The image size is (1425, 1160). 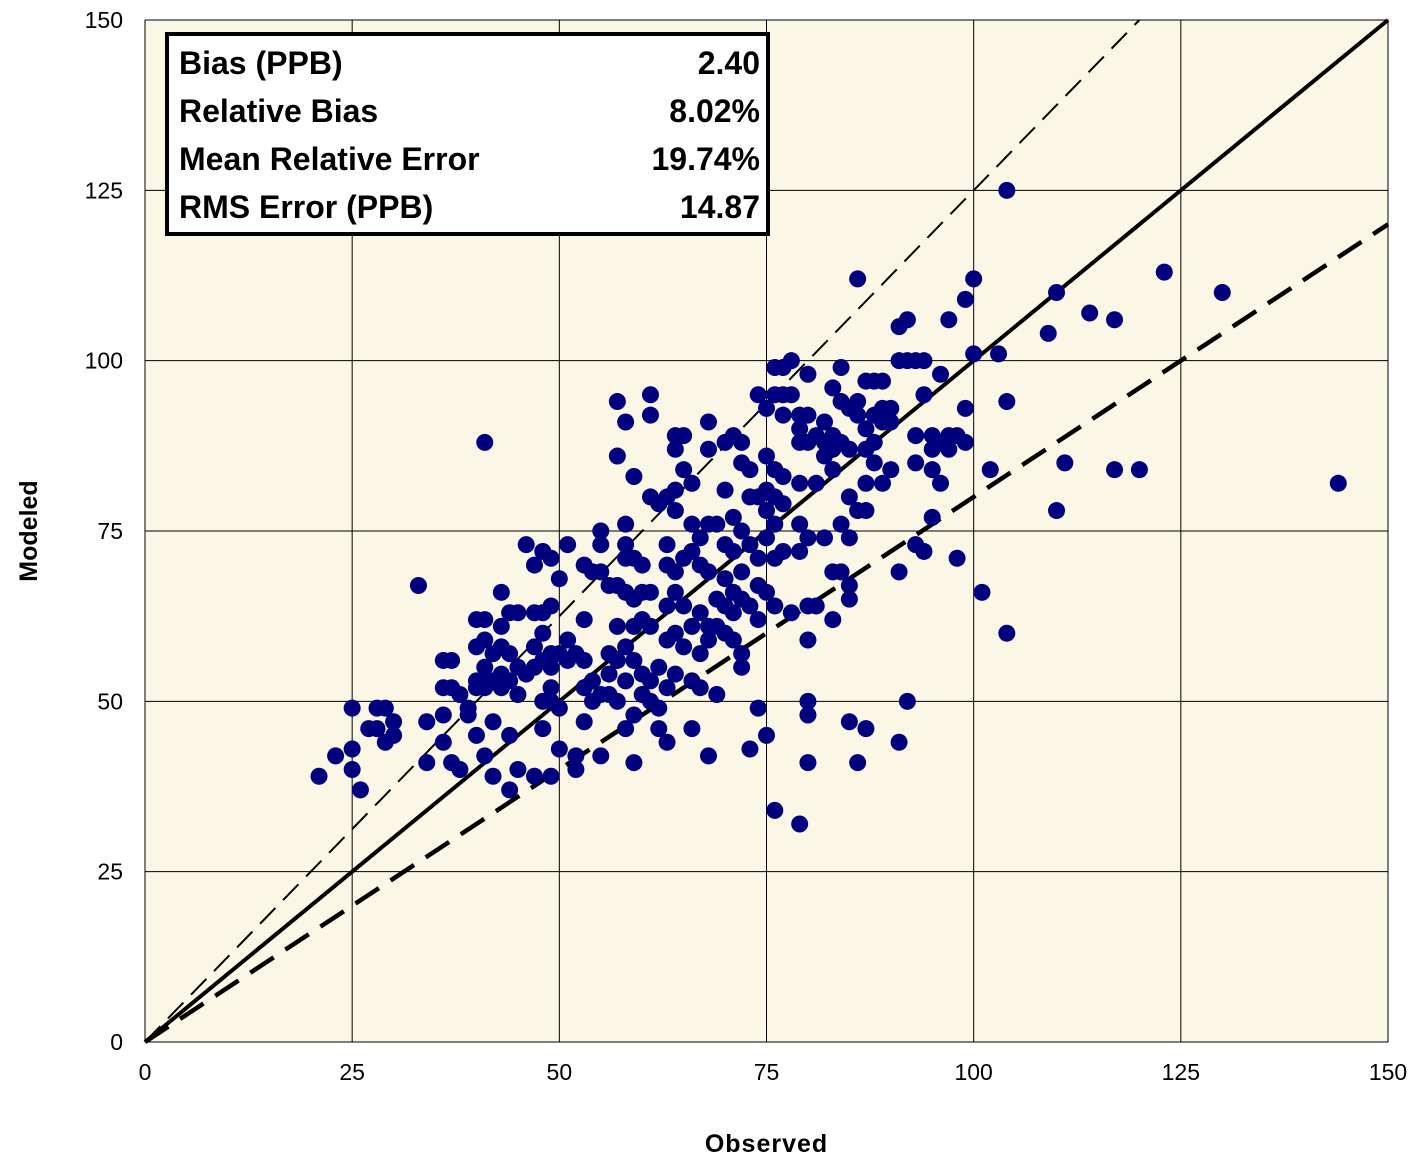 What do you see at coordinates (560, 1072) in the screenshot?
I see `x-tick-label: 50` at bounding box center [560, 1072].